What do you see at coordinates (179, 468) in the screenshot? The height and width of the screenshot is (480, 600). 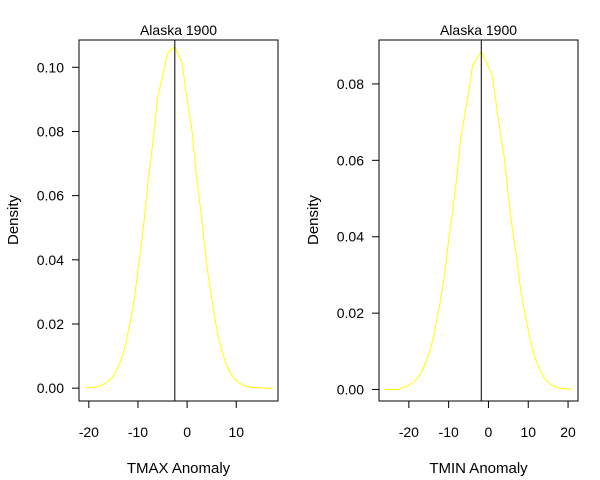 I see `x-axis-label: TMAX Anomaly` at bounding box center [179, 468].